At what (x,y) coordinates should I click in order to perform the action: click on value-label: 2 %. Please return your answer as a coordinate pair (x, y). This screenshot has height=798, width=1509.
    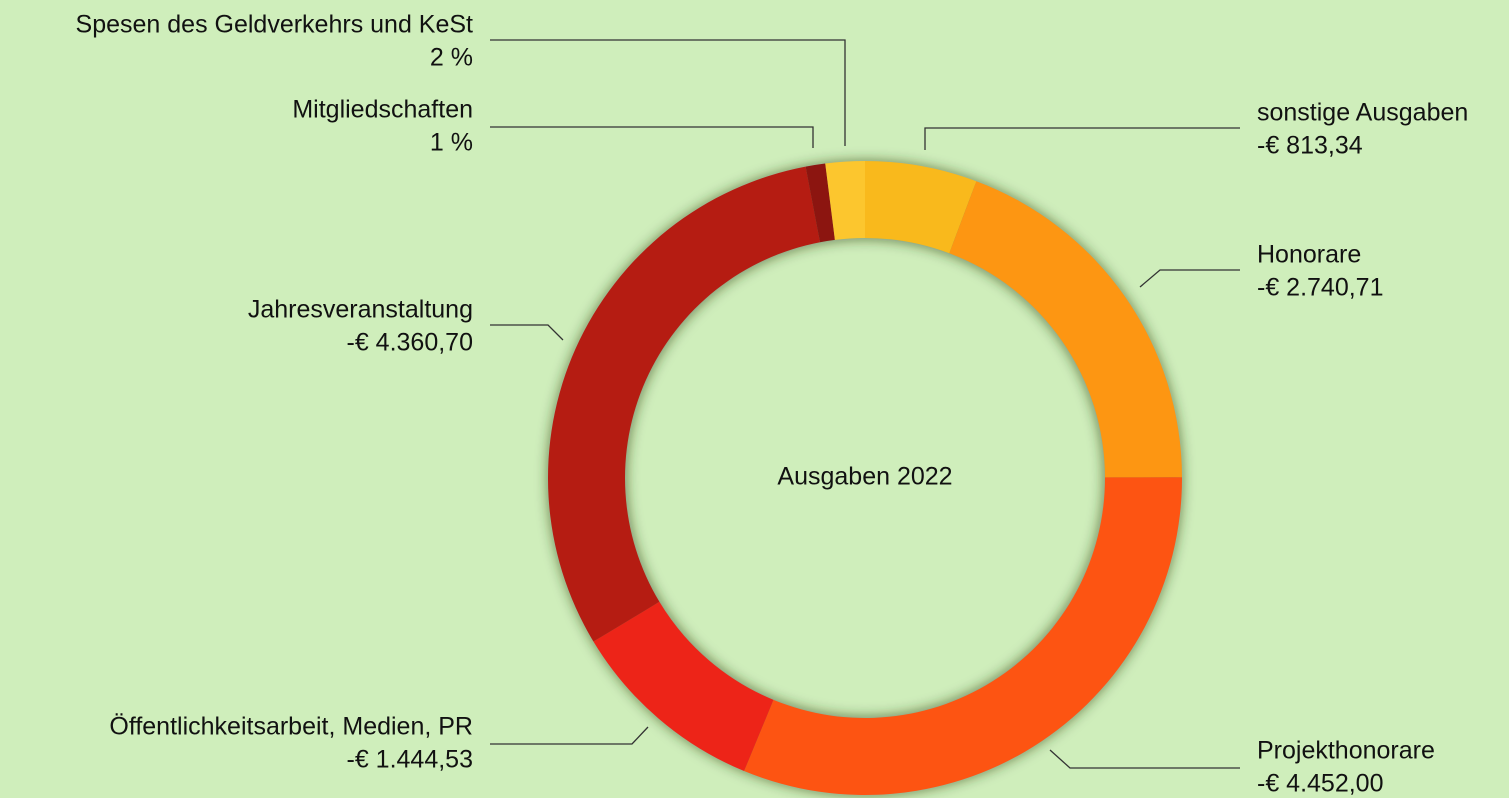
    Looking at the image, I should click on (451, 58).